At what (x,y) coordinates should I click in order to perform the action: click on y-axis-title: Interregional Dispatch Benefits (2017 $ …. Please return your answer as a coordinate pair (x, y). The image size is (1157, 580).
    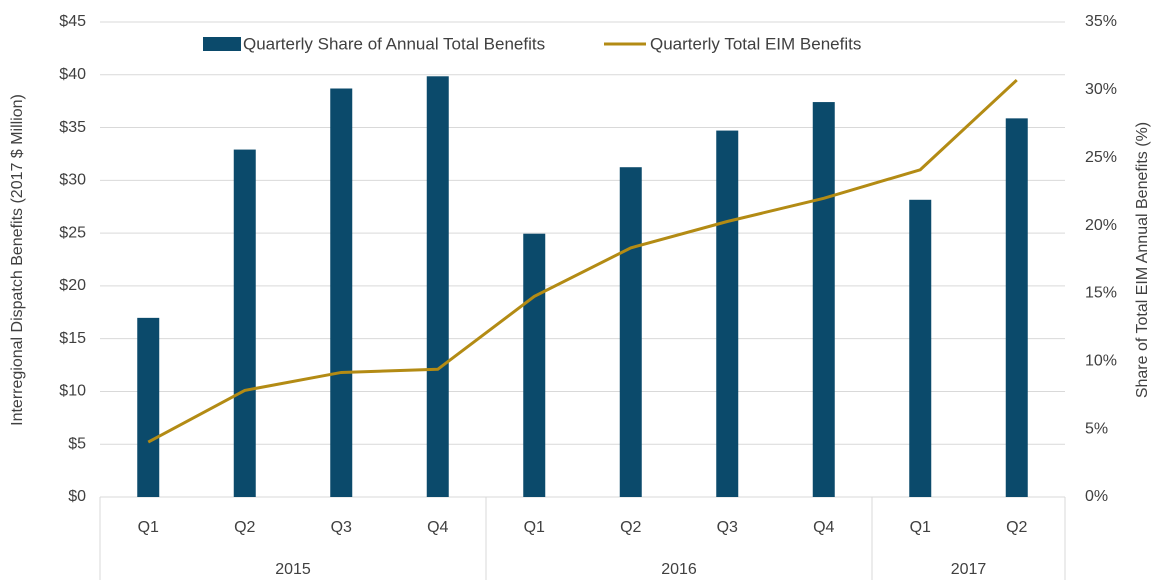
    Looking at the image, I should click on (17, 260).